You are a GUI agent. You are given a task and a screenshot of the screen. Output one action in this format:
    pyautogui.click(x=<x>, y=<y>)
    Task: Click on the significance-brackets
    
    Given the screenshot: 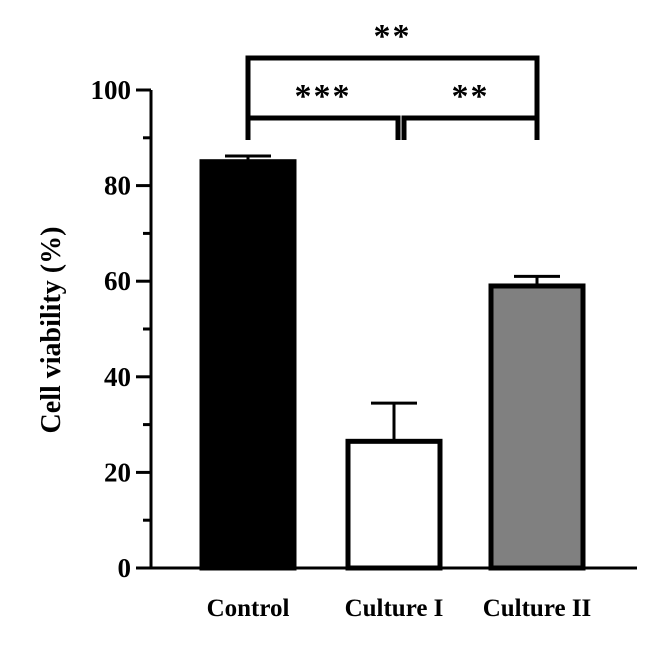 What is the action you would take?
    pyautogui.click(x=392, y=97)
    